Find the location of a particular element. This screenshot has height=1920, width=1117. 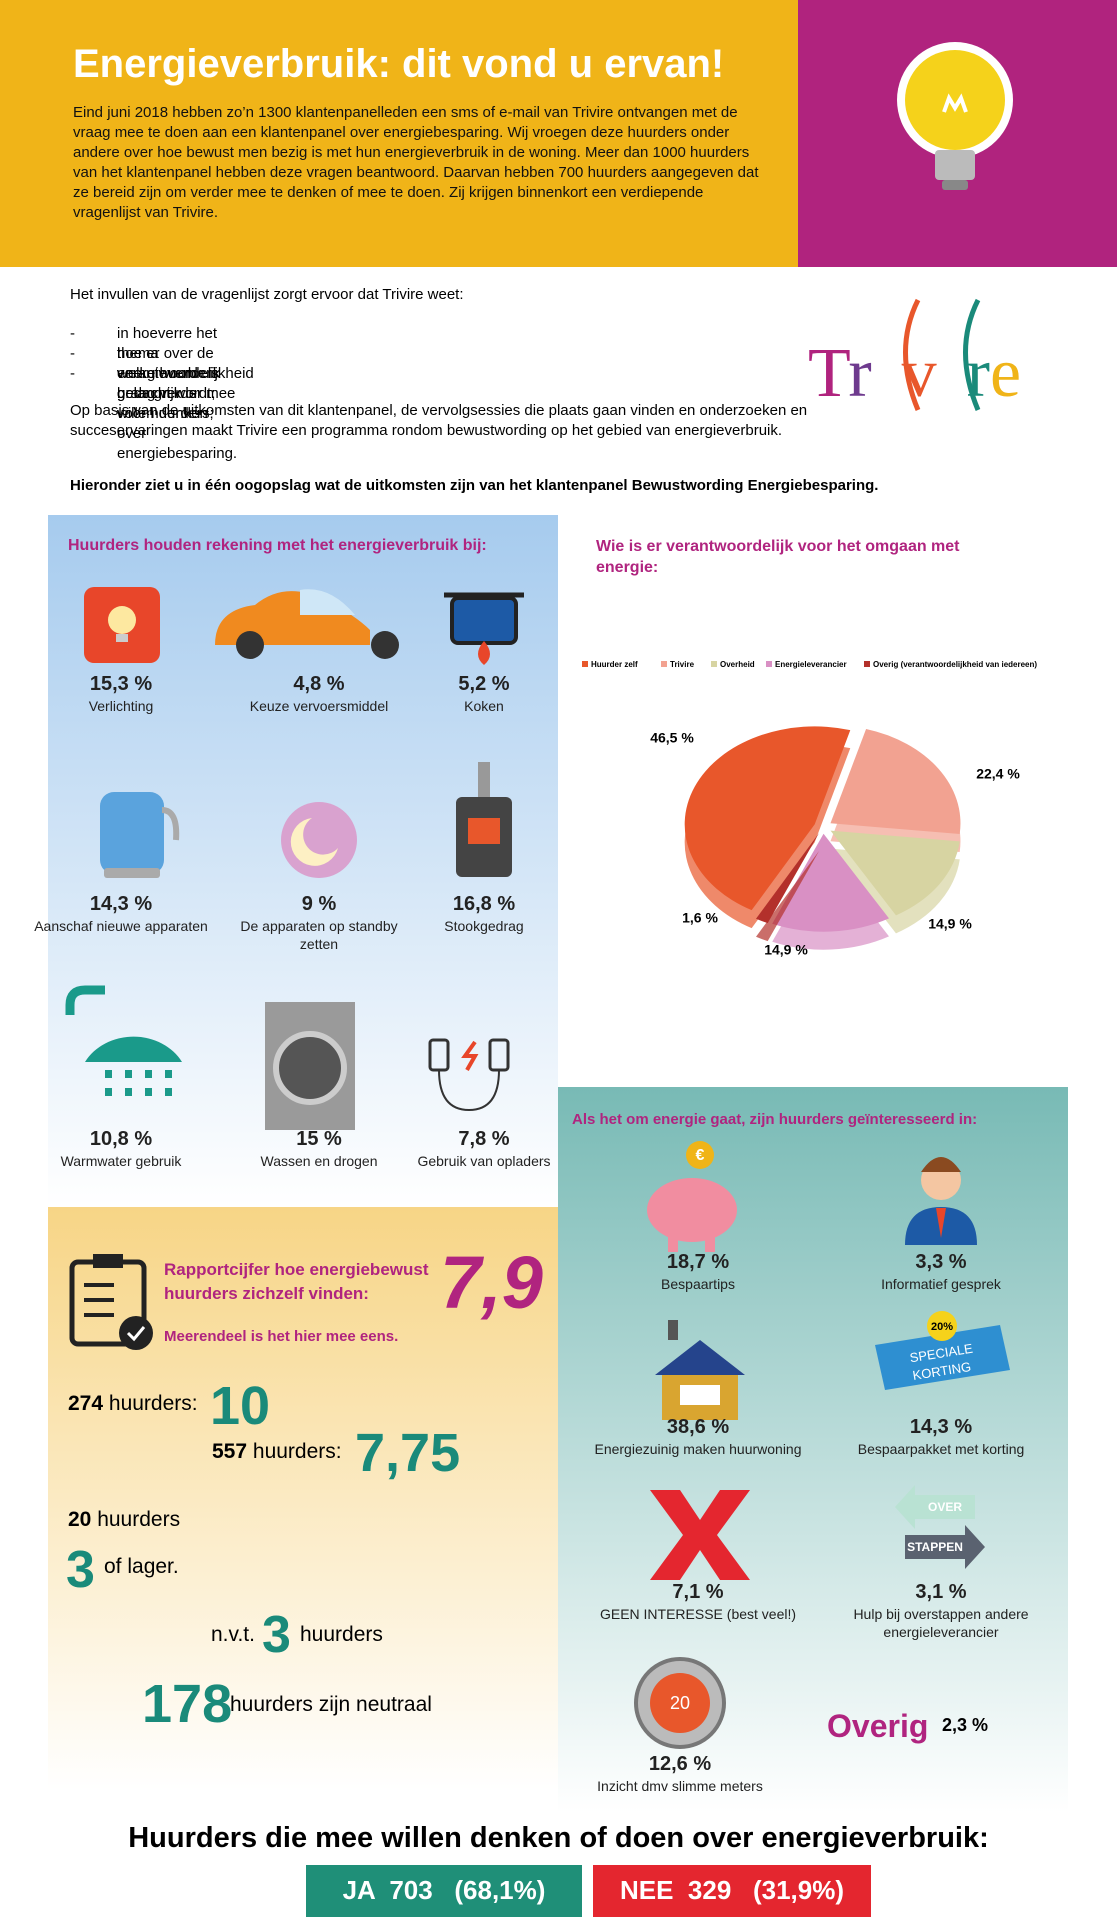

thermostat-label: 20 is located at coordinates (680, 1703).